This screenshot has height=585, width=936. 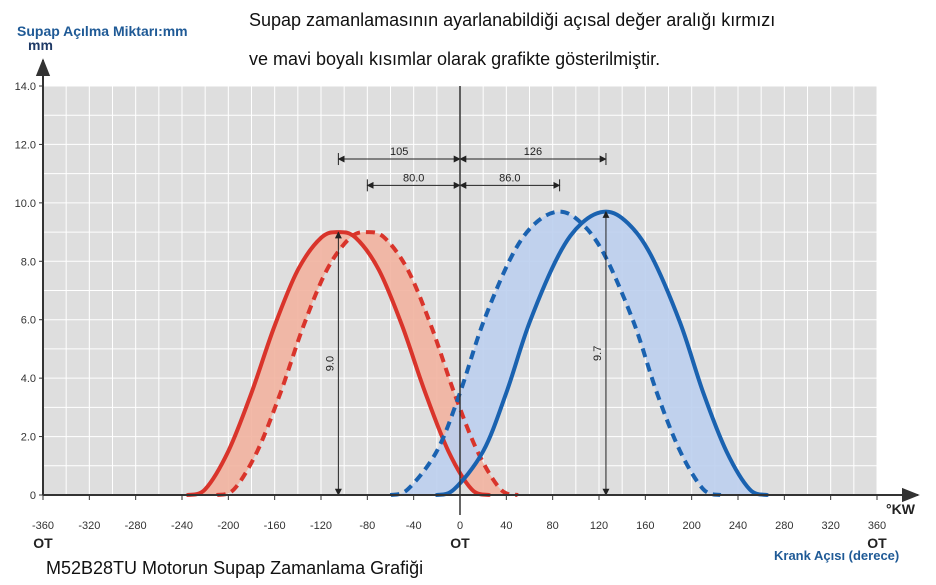 I want to click on x-tick-label: -80, so click(x=367, y=526).